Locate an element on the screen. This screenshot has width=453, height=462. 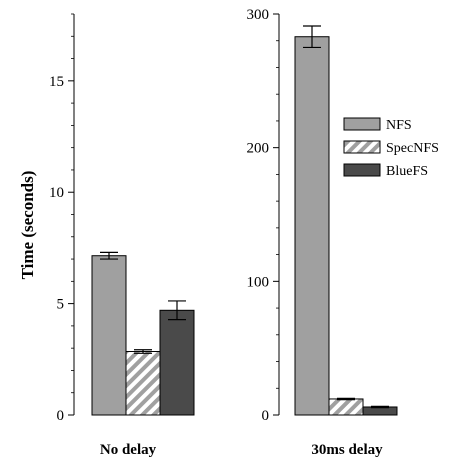
y-tick-label-no-delay-5: 5 is located at coordinates (61, 305).